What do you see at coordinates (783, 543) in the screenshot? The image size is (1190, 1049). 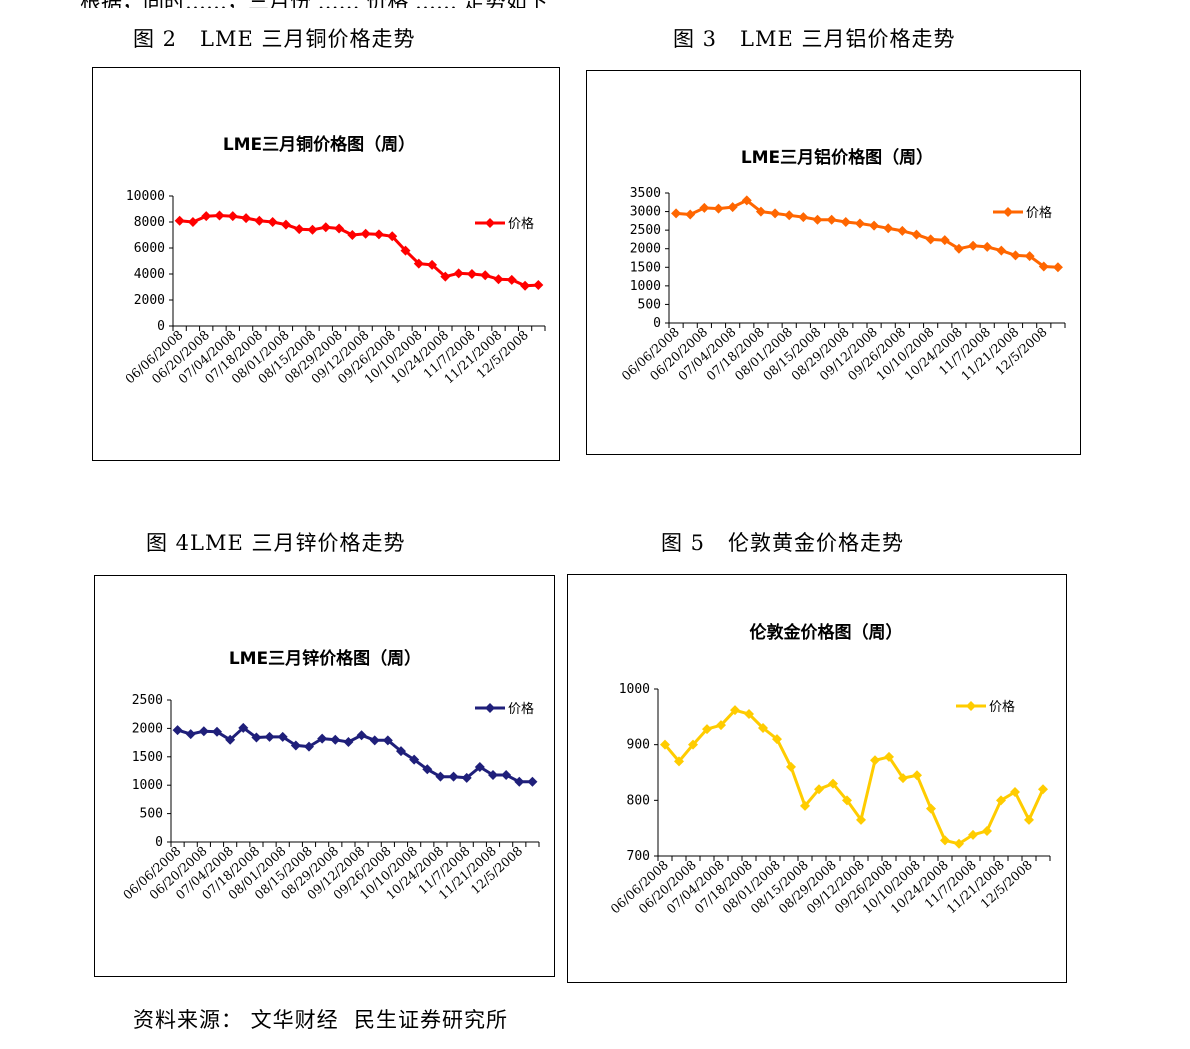 I see `caption-fig5: 图 5 伦敦黄金价格走势` at bounding box center [783, 543].